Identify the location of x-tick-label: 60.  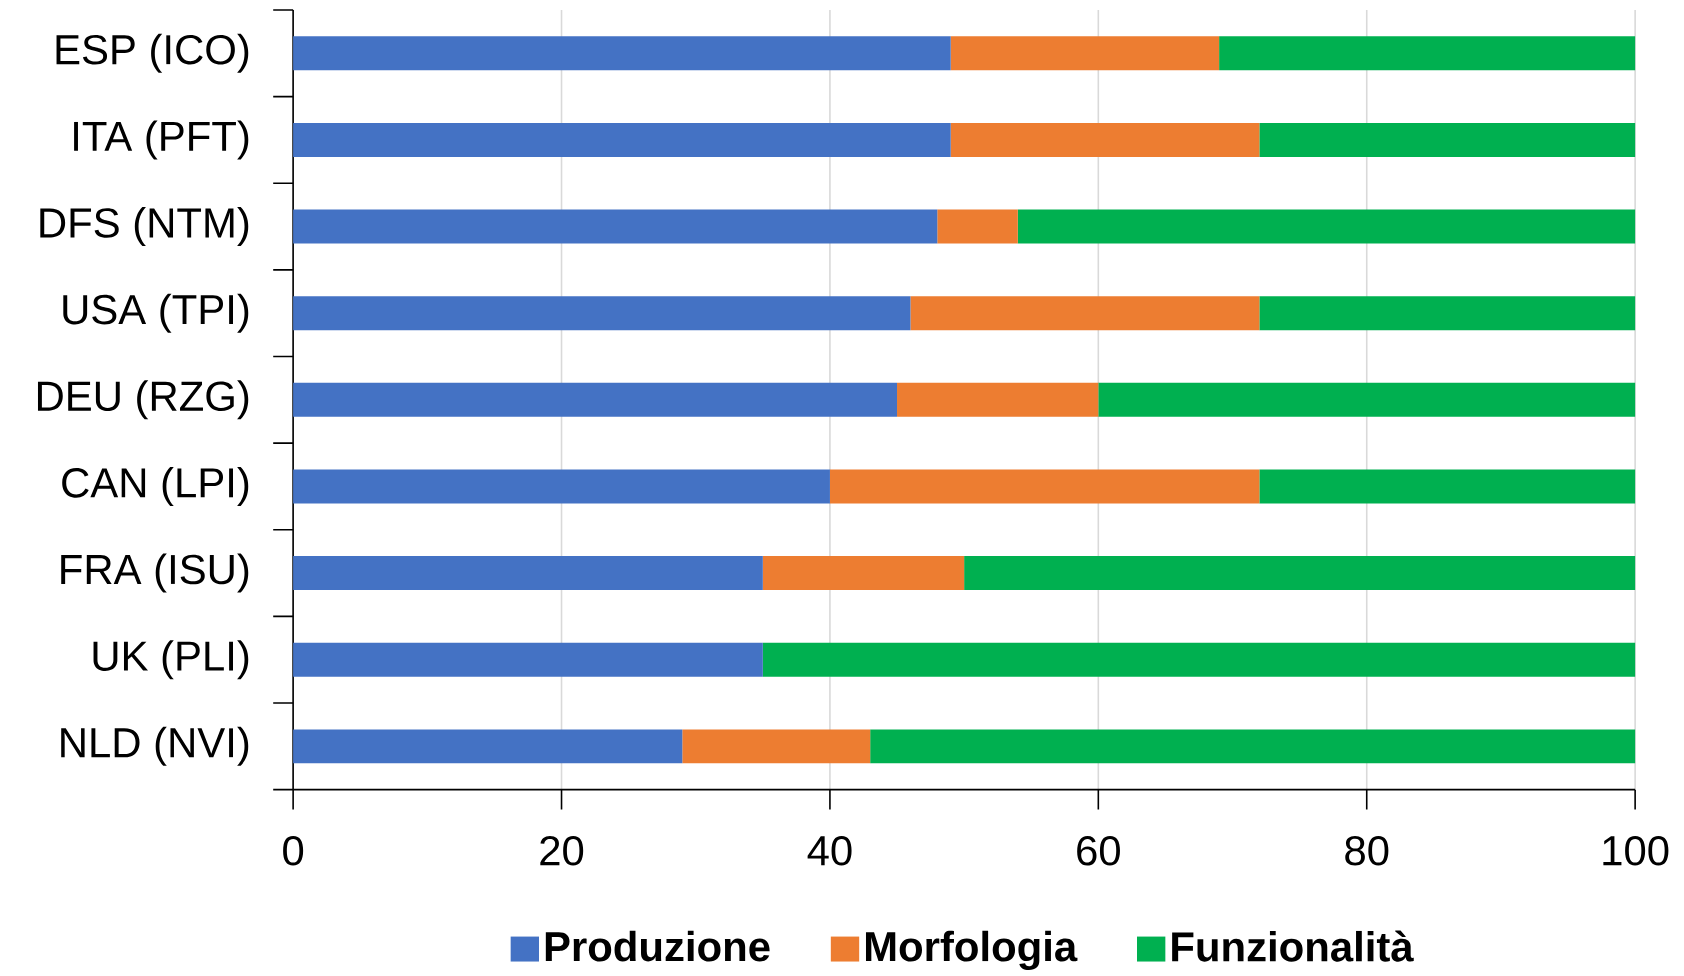
(1098, 851).